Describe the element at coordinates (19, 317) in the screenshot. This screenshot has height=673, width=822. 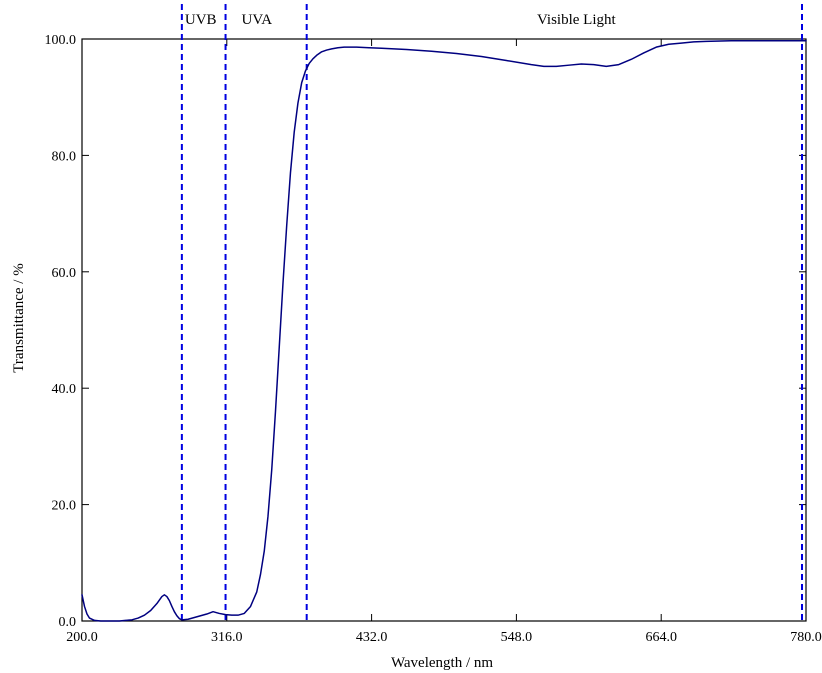
I see `y-axis-title: Transmittance / %` at that location.